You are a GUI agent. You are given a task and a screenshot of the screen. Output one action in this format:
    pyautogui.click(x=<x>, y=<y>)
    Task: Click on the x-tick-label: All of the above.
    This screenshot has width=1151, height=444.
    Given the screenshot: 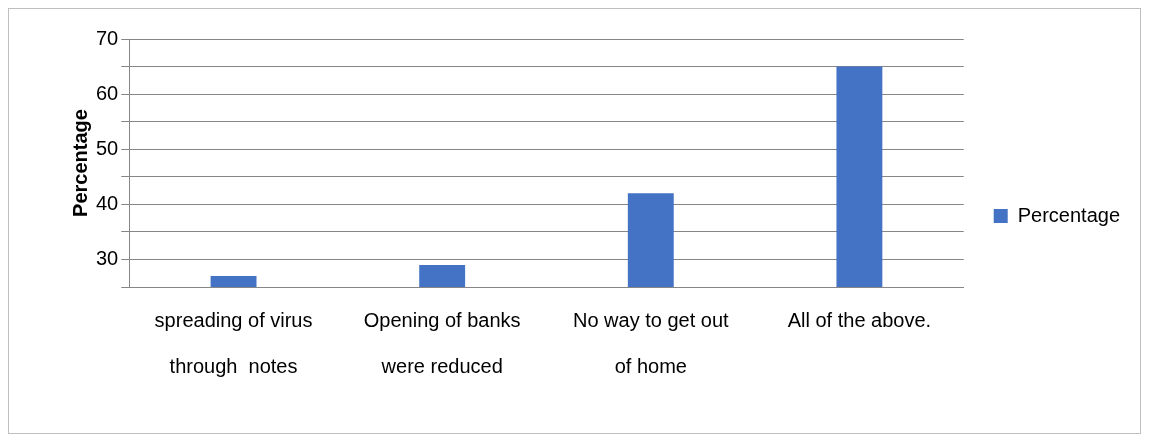 What is the action you would take?
    pyautogui.click(x=859, y=319)
    